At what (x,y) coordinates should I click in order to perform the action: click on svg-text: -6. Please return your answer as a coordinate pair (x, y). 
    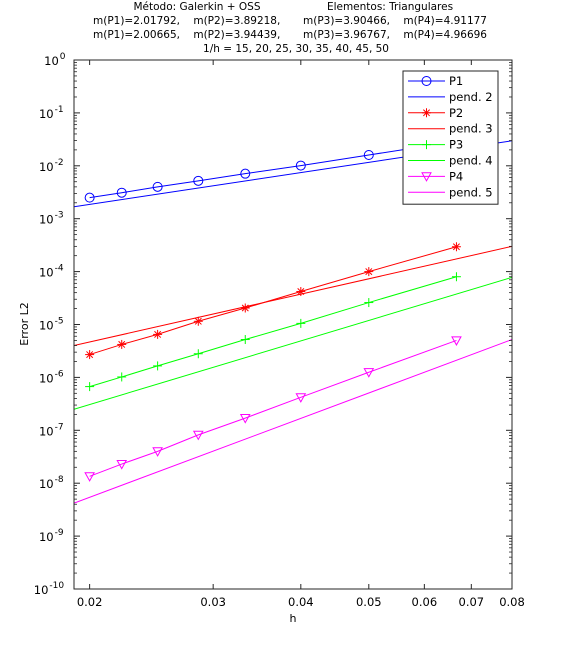
    Looking at the image, I should click on (59, 374).